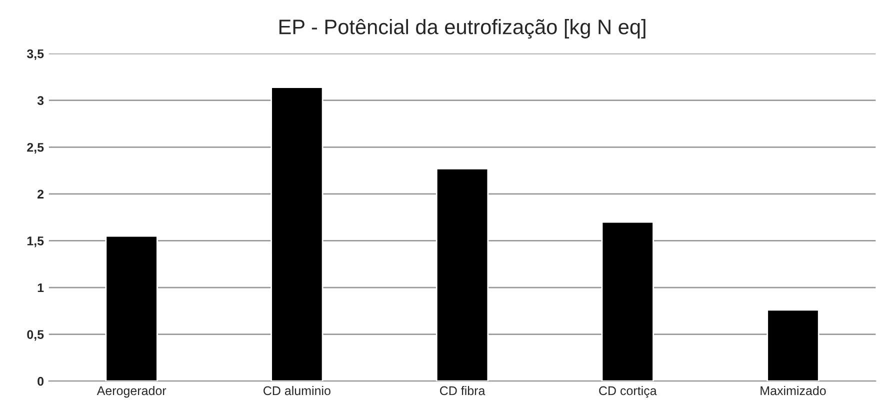 The width and height of the screenshot is (889, 412). What do you see at coordinates (35, 335) in the screenshot?
I see `y-tick-label: 0,5` at bounding box center [35, 335].